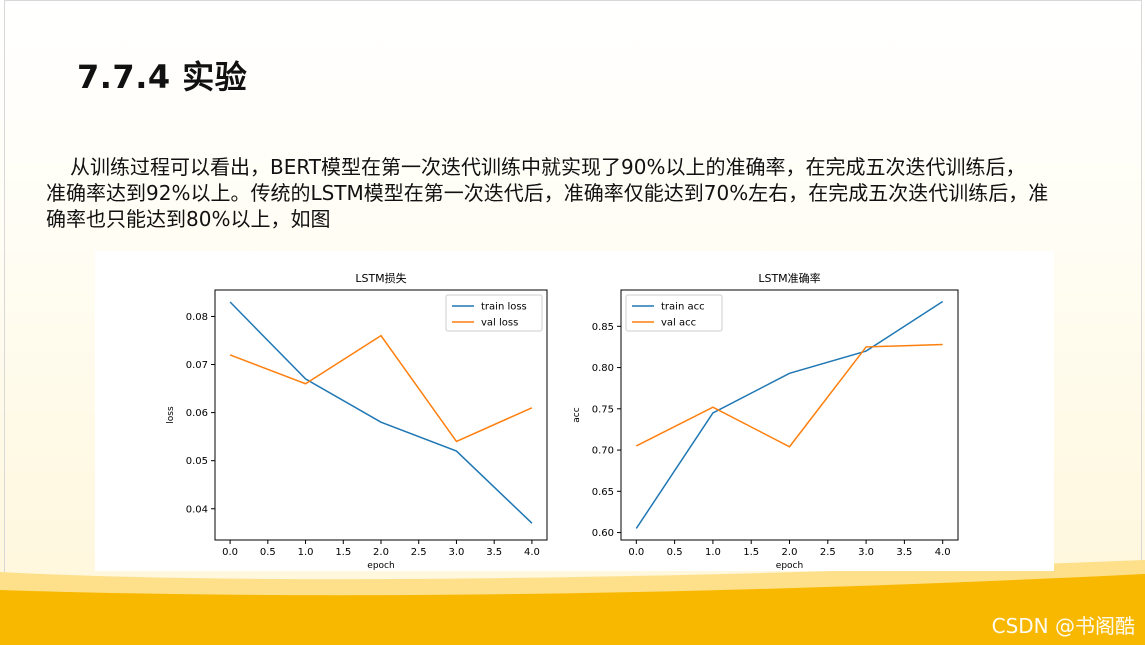  I want to click on y-tick-label: 0.85, so click(603, 327).